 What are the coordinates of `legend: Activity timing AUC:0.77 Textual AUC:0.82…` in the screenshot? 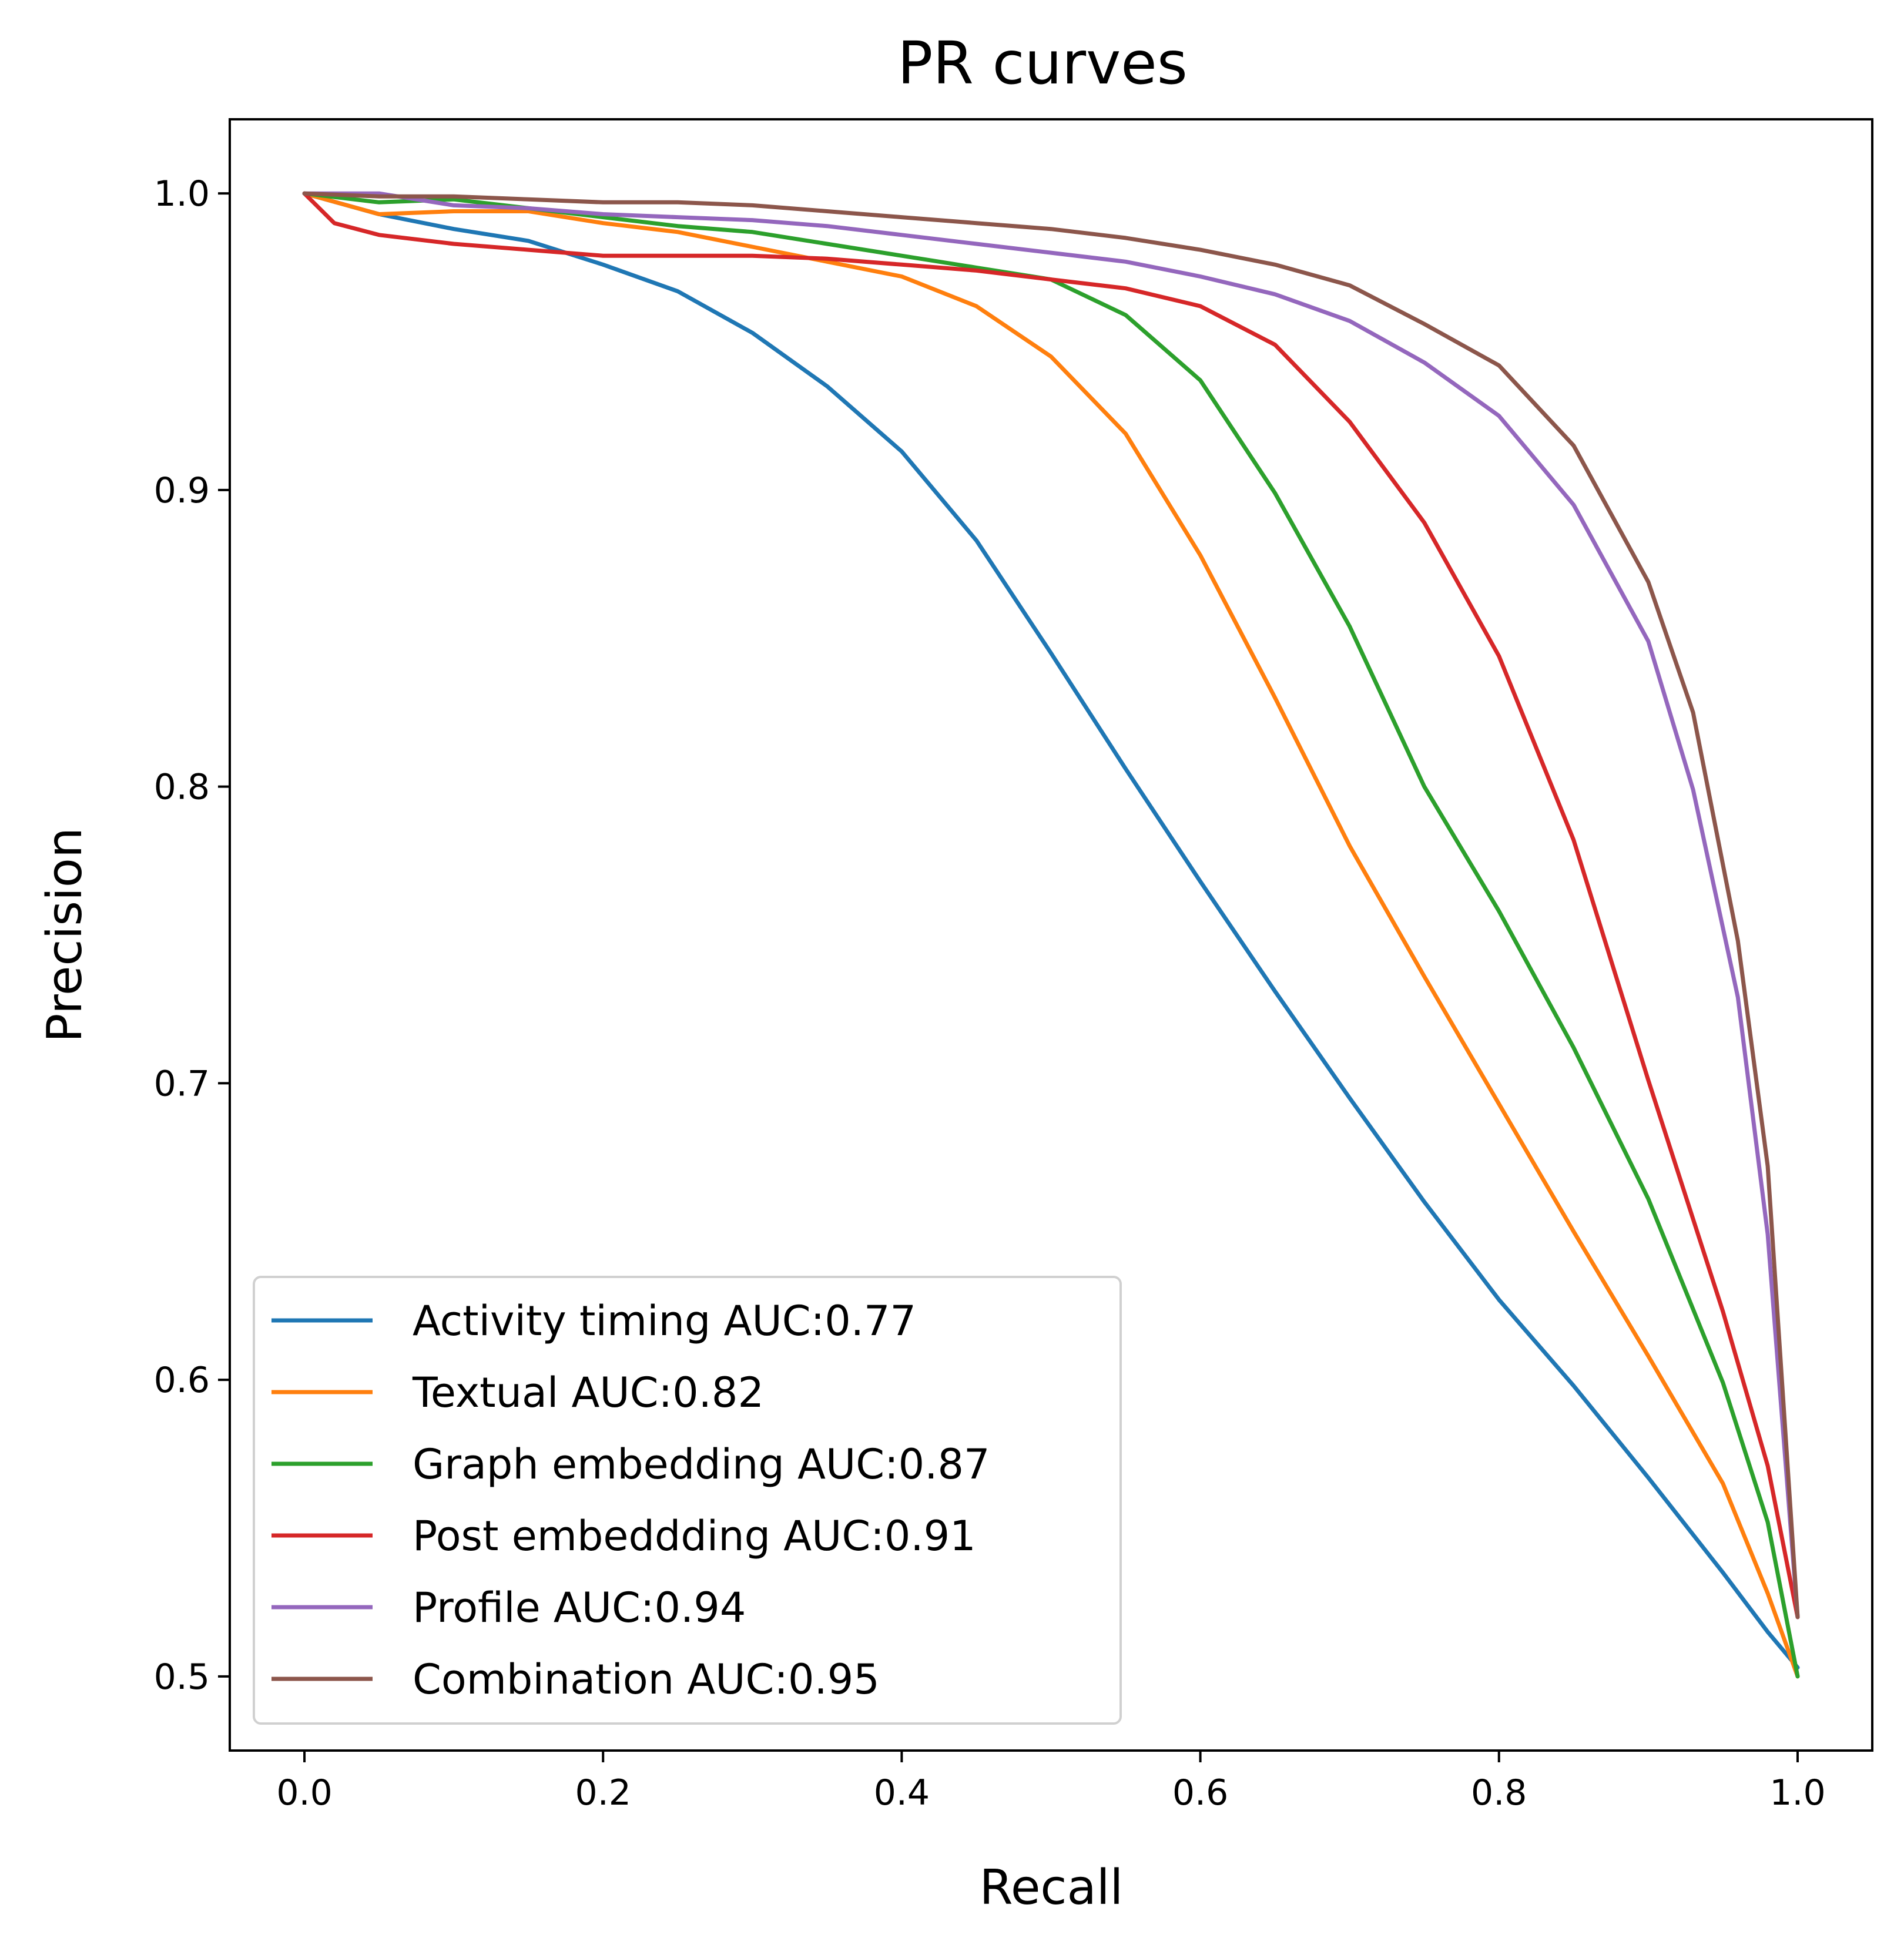 It's located at (687, 1500).